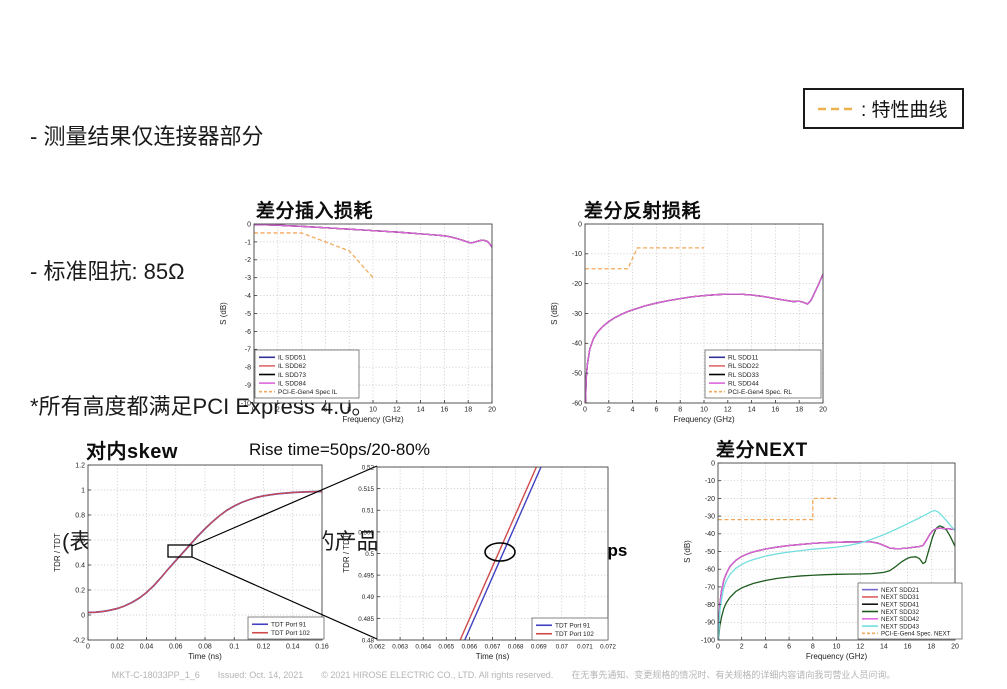 The height and width of the screenshot is (689, 1007). Describe the element at coordinates (493, 647) in the screenshot. I see `svg-text: 0.067` at that location.